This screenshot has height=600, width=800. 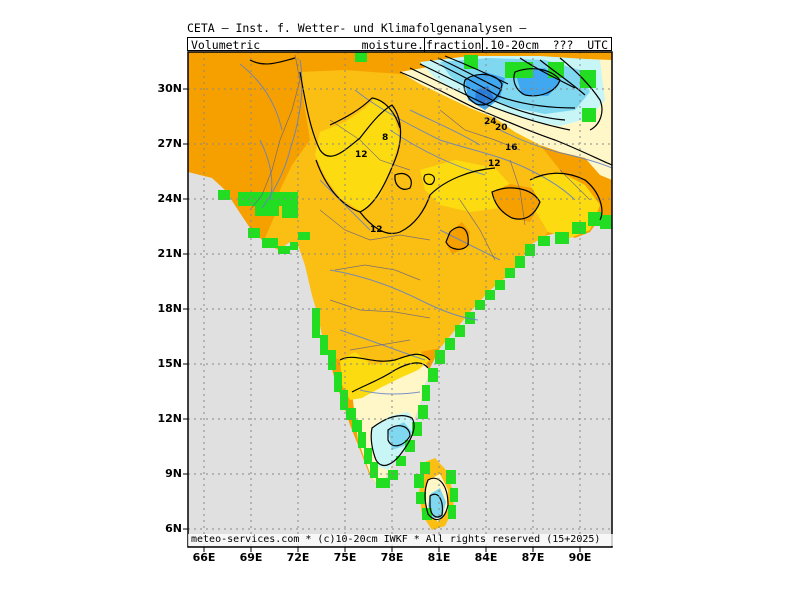 What do you see at coordinates (251, 557) in the screenshot?
I see `lon-label: 69E` at bounding box center [251, 557].